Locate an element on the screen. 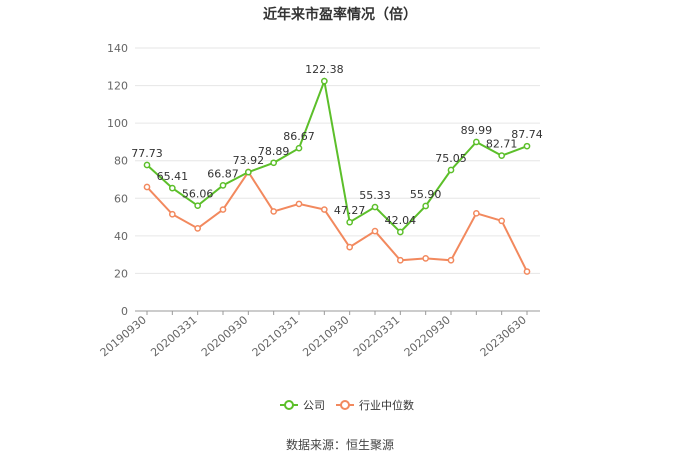  x-tick-label: 20190930 is located at coordinates (123, 336).